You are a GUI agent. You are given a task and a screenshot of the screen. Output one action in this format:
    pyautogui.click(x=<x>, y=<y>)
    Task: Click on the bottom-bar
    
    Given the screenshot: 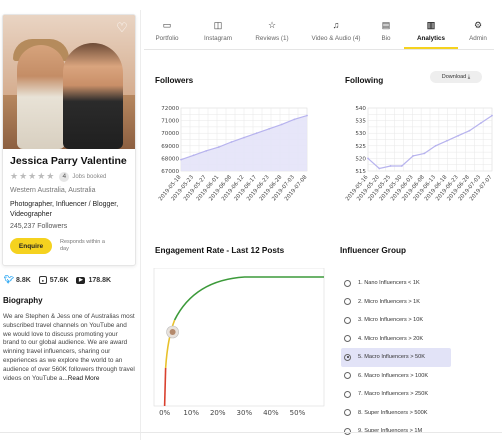 What is the action you would take?
    pyautogui.click(x=251, y=436)
    